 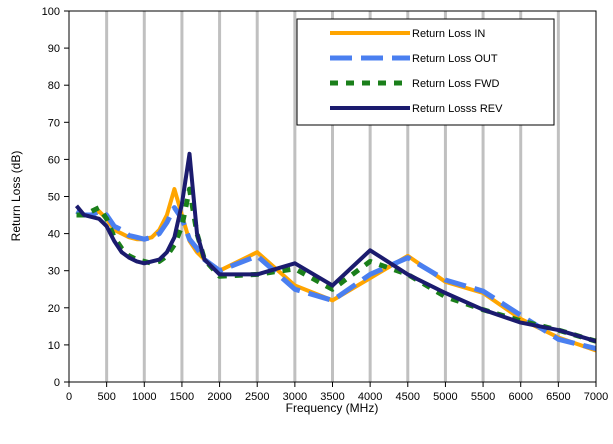 What do you see at coordinates (54, 272) in the screenshot?
I see `y-tick-label: 30` at bounding box center [54, 272].